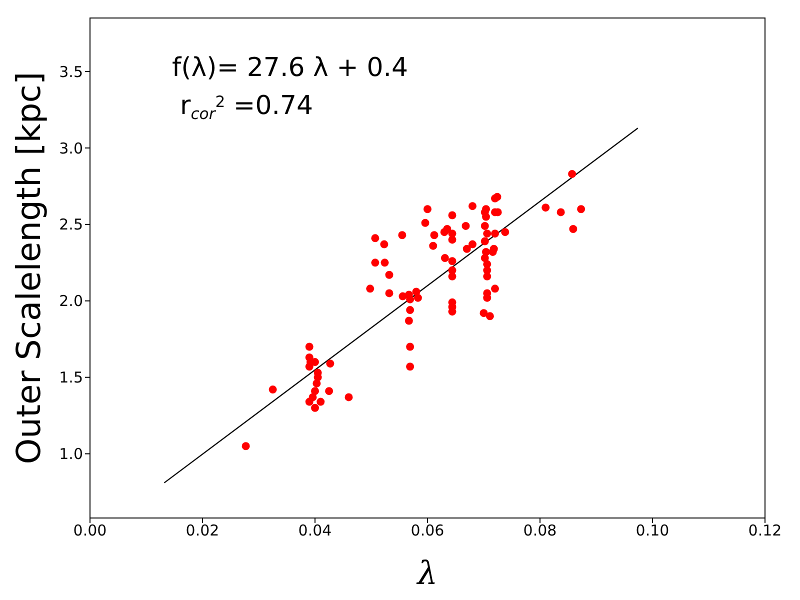 The image size is (800, 600). What do you see at coordinates (426, 573) in the screenshot?
I see `x-axis-title: λ` at bounding box center [426, 573].